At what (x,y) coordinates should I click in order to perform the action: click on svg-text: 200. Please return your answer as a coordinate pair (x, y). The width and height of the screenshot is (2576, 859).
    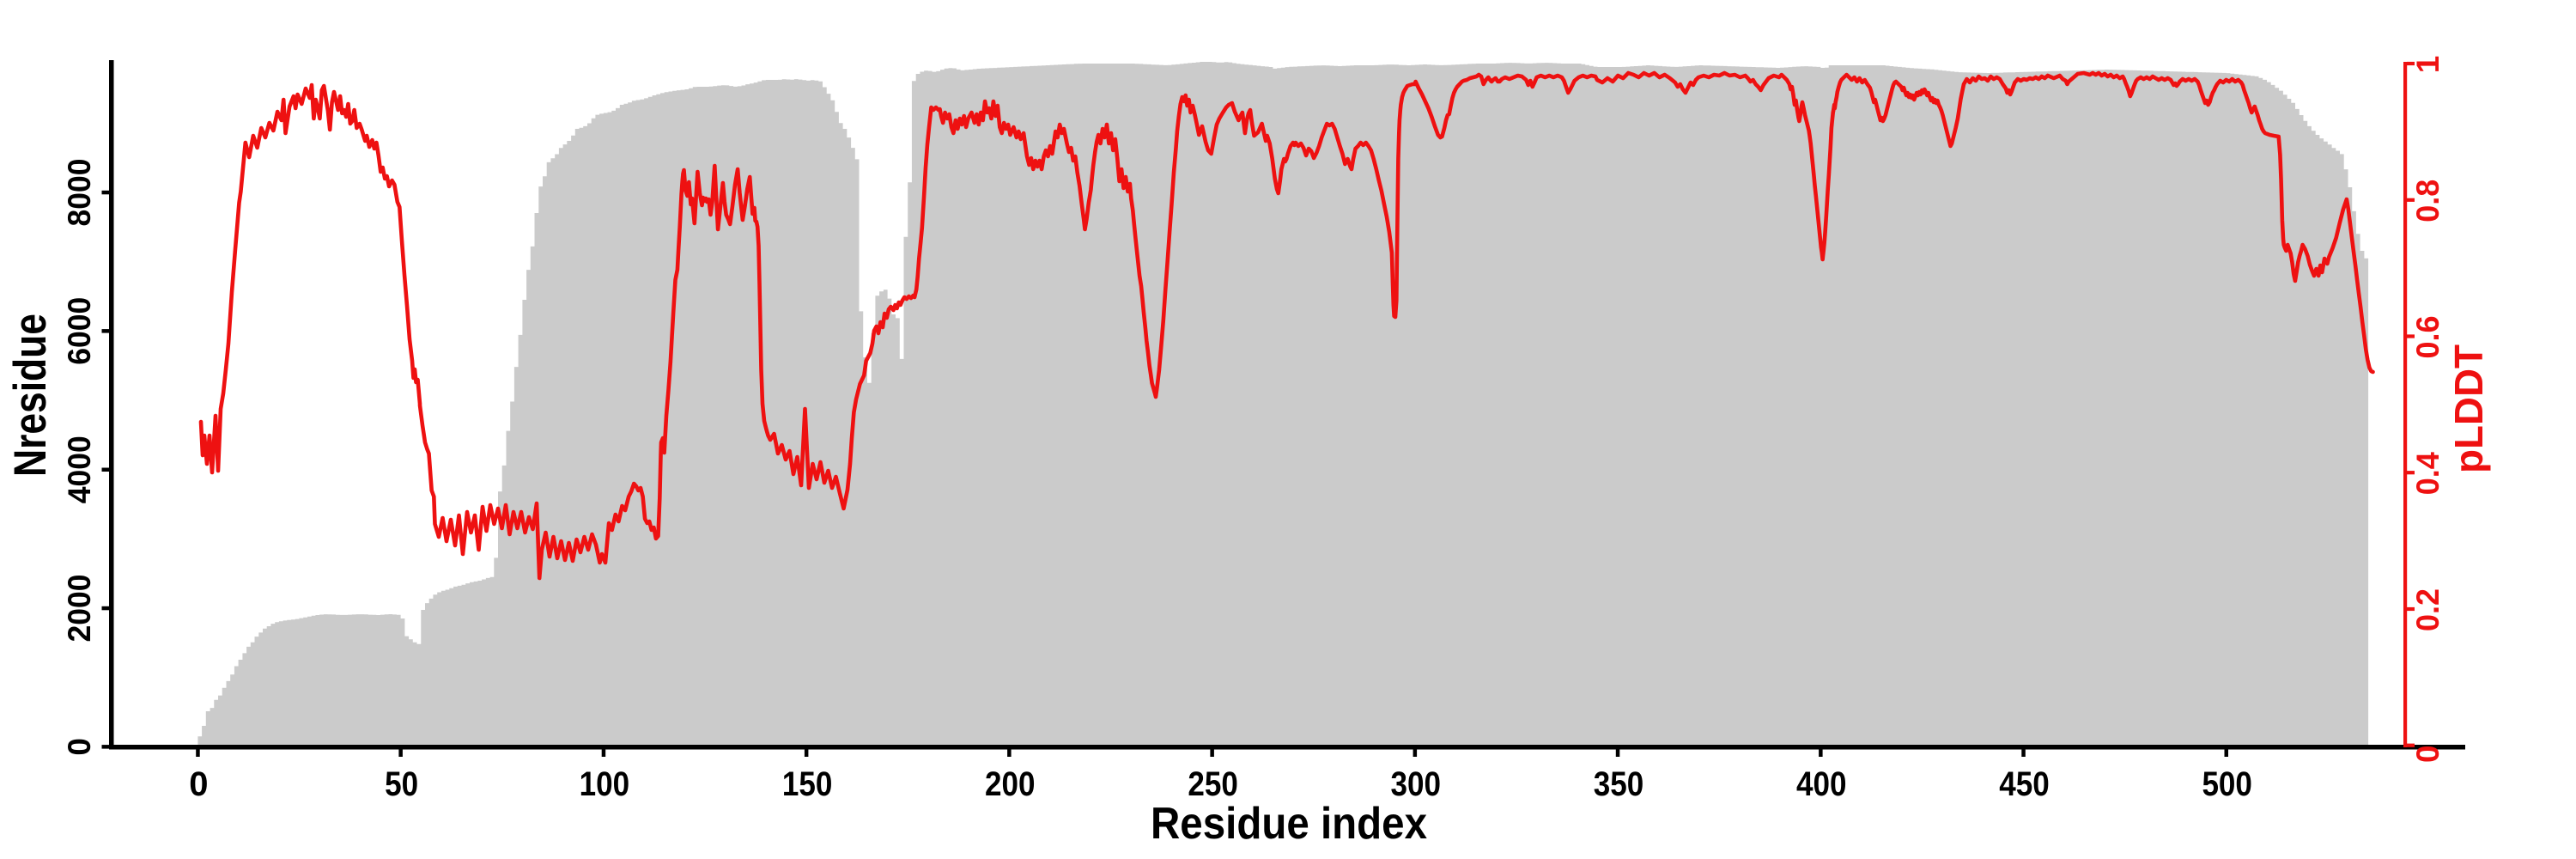
    Looking at the image, I should click on (1010, 784).